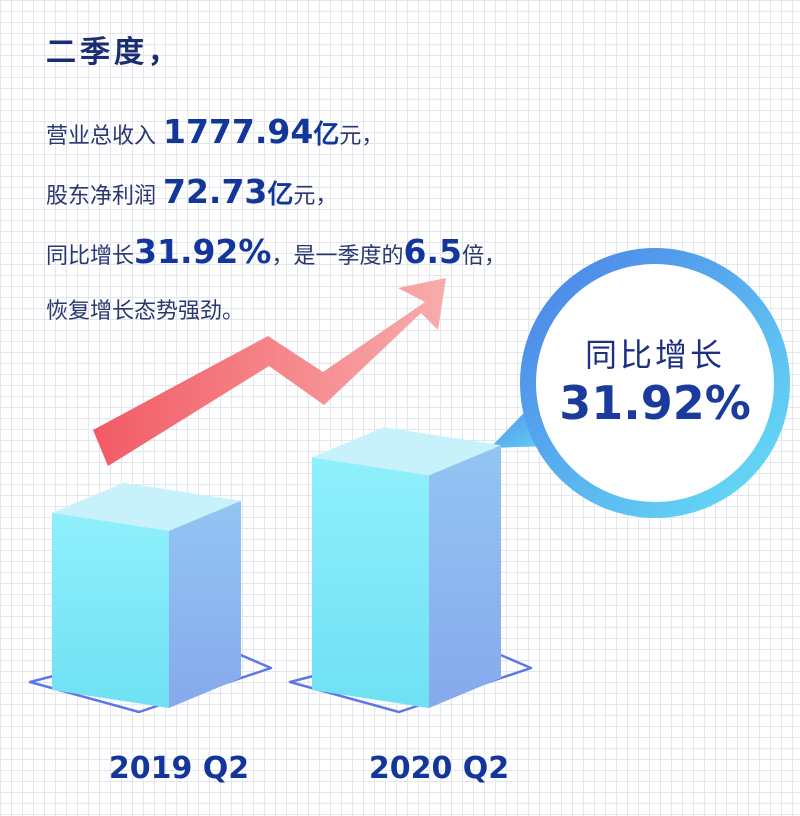  I want to click on closing-text: 恢复增长态势强劲。, so click(145, 311).